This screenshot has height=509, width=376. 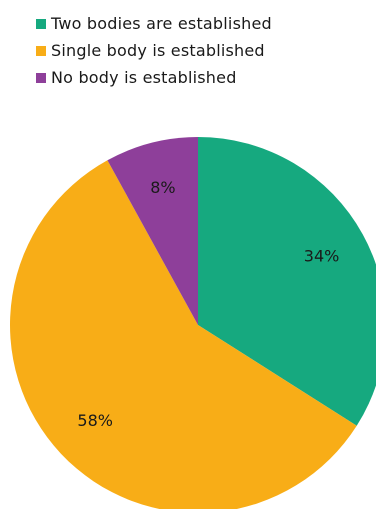 What do you see at coordinates (41, 23) in the screenshot?
I see `legend-swatch-two-bodies` at bounding box center [41, 23].